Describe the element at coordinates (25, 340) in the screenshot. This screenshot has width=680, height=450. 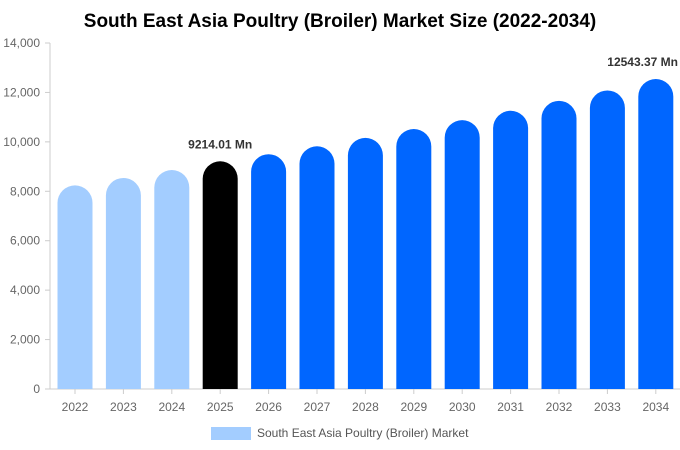
I see `y-tick-label: 2,000` at that location.